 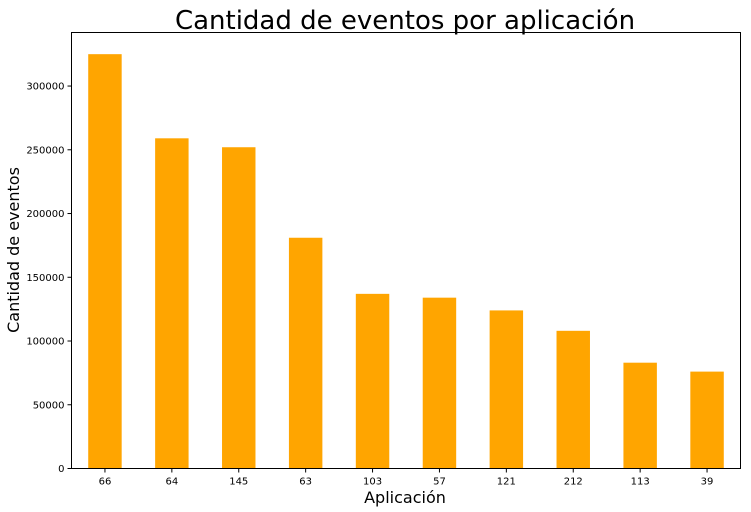 I want to click on x-tick-label: 66, so click(x=105, y=482).